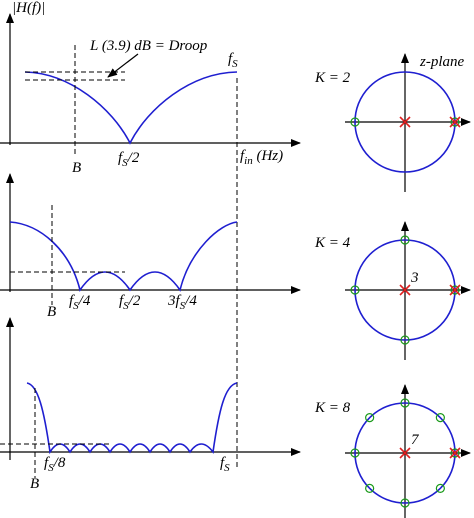 The image size is (474, 518). I want to click on k-label: K = 8, so click(332, 408).